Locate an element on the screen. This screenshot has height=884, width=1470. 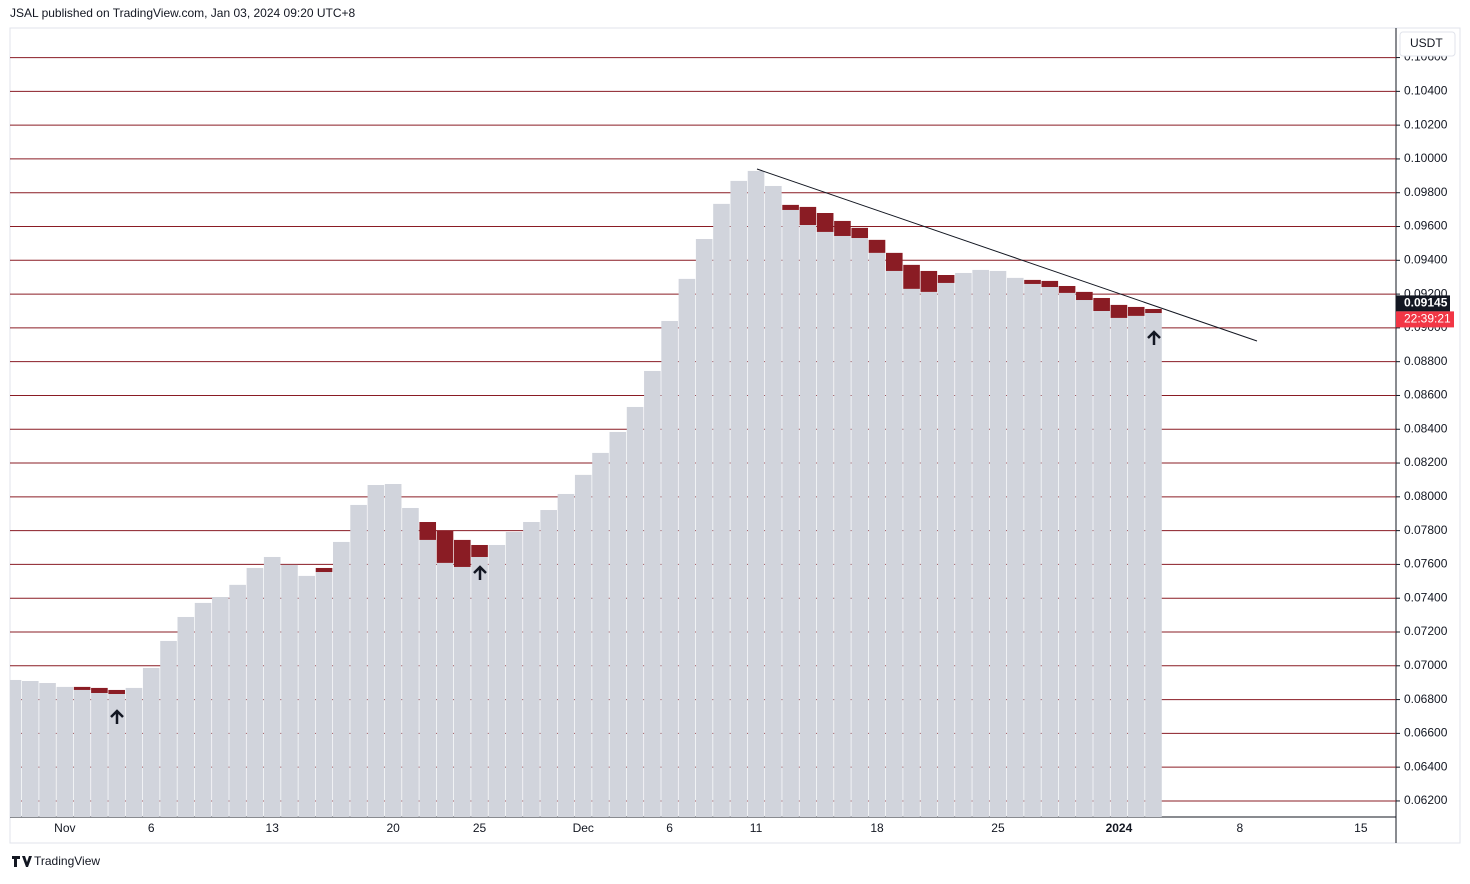
x-tick-label: Nov is located at coordinates (64, 828).